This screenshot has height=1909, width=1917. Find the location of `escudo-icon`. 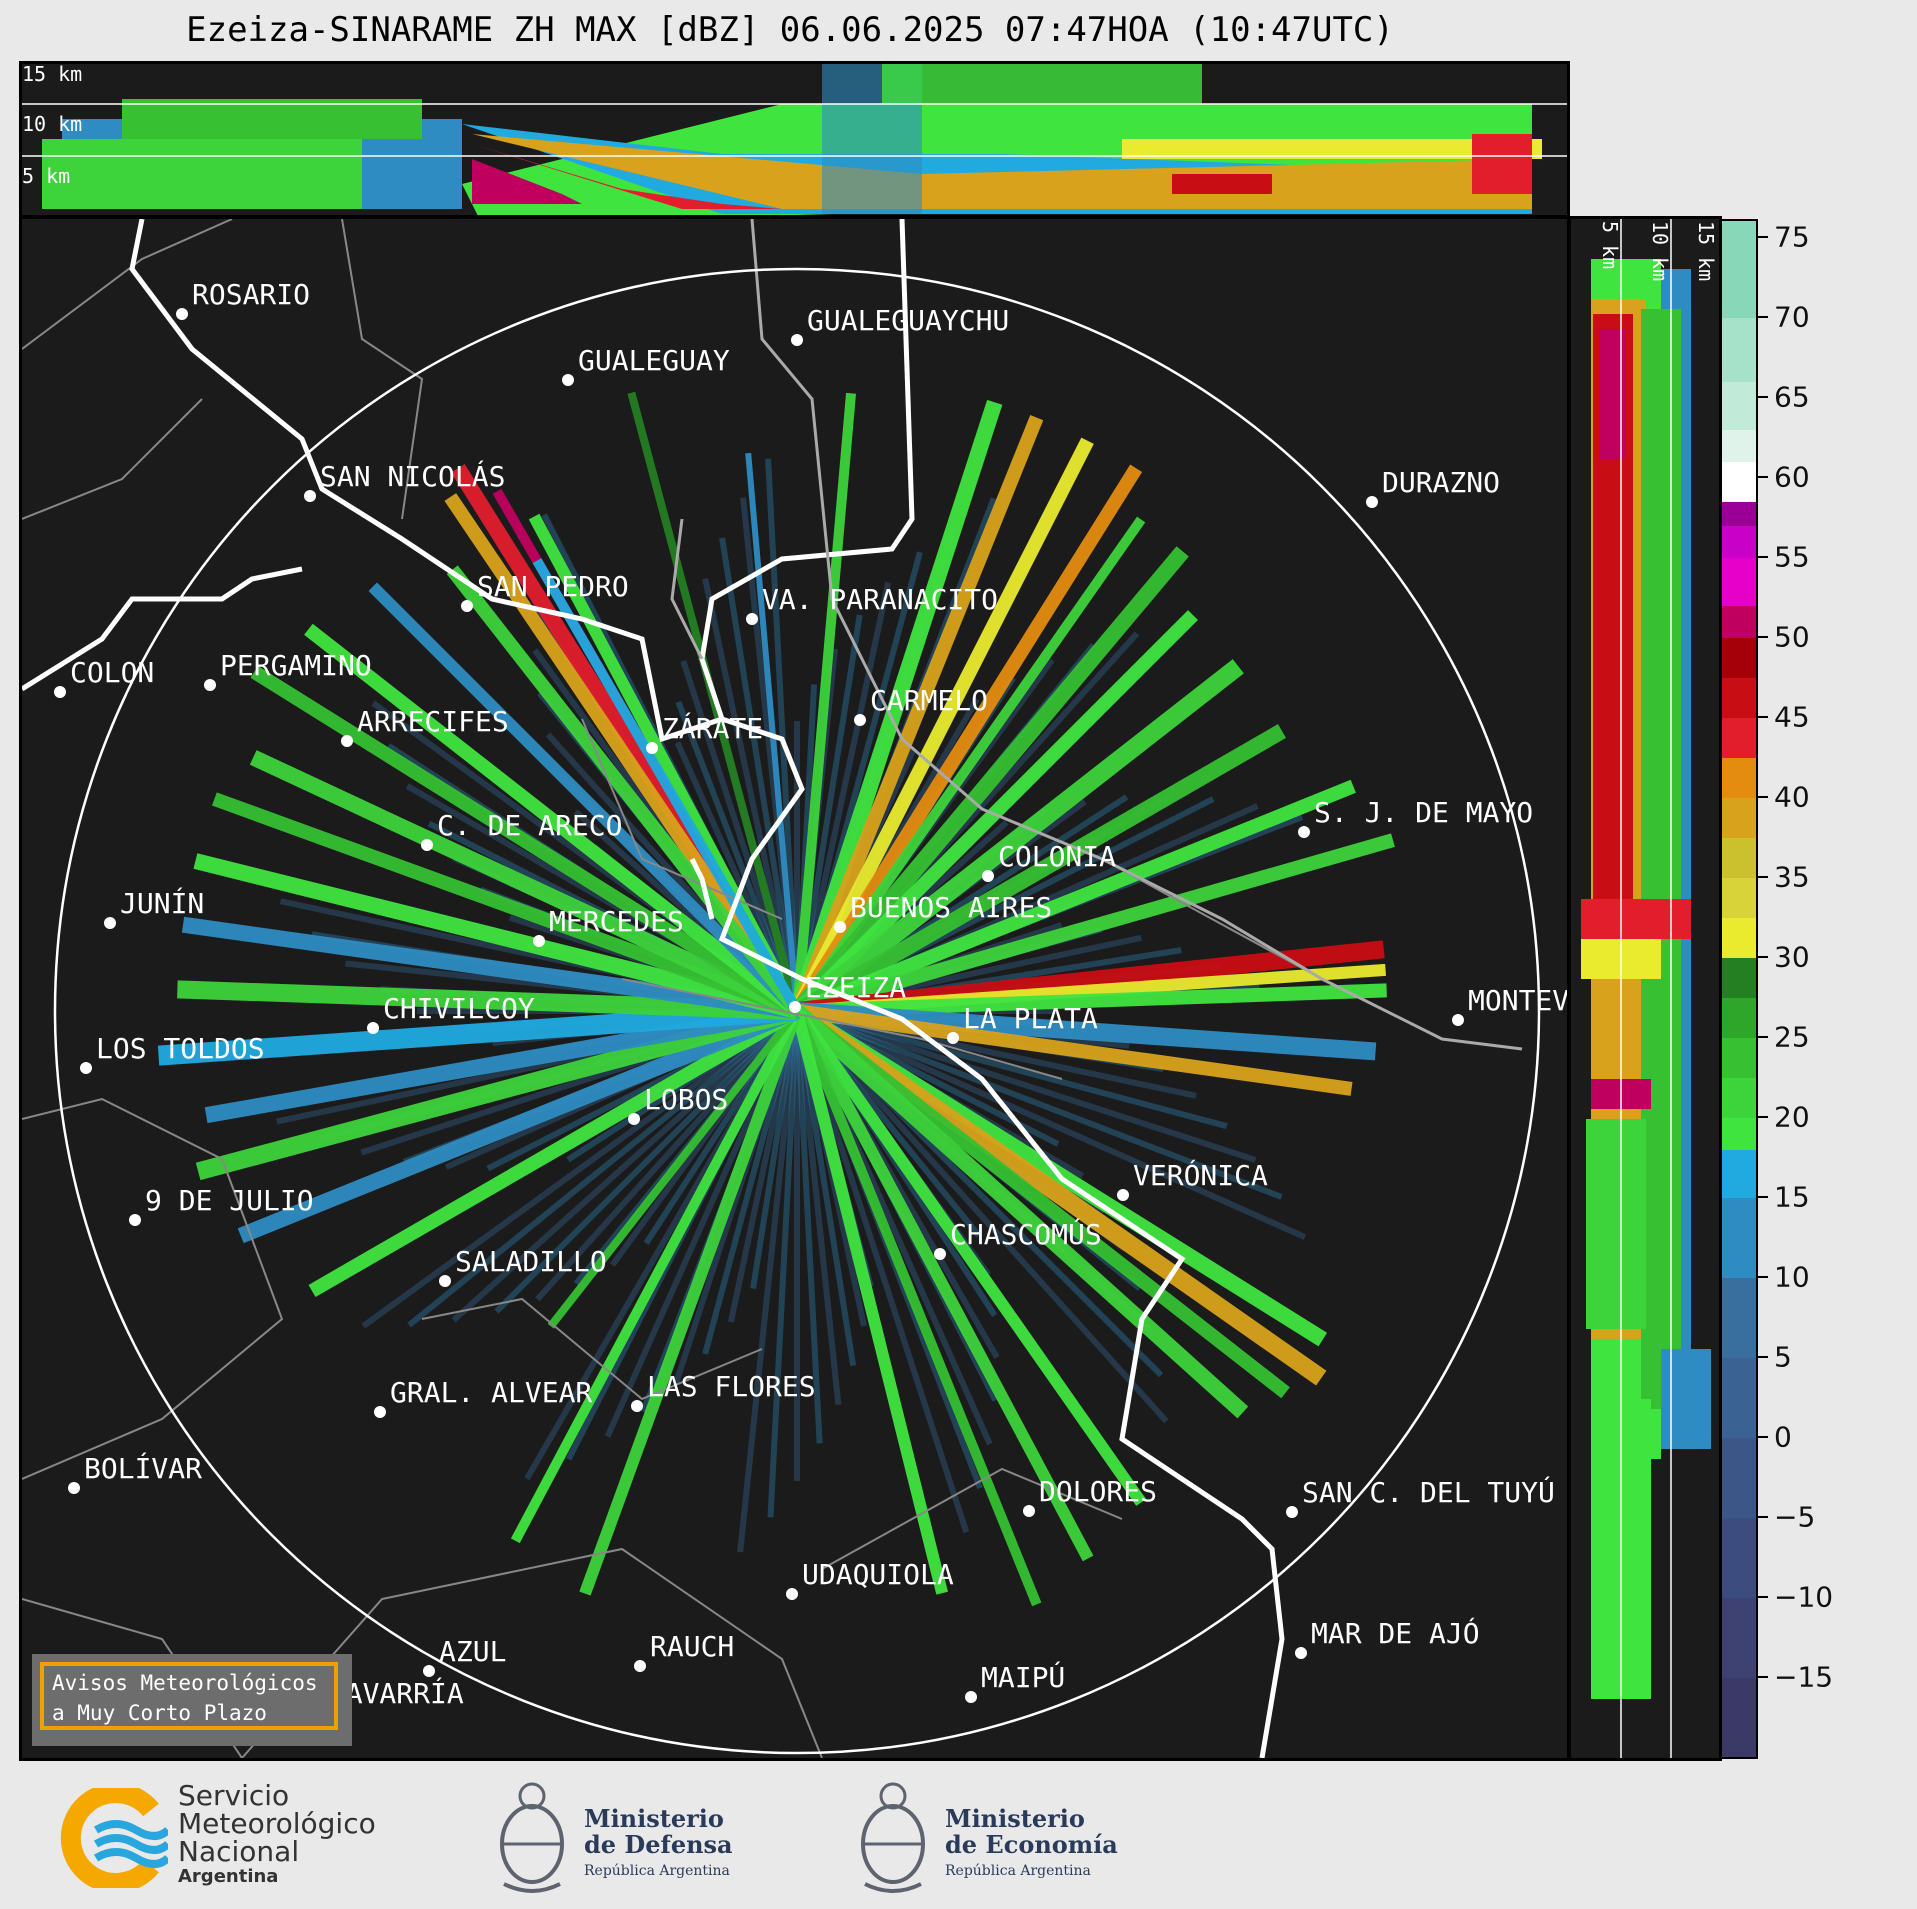

escudo-icon is located at coordinates (893, 1837).